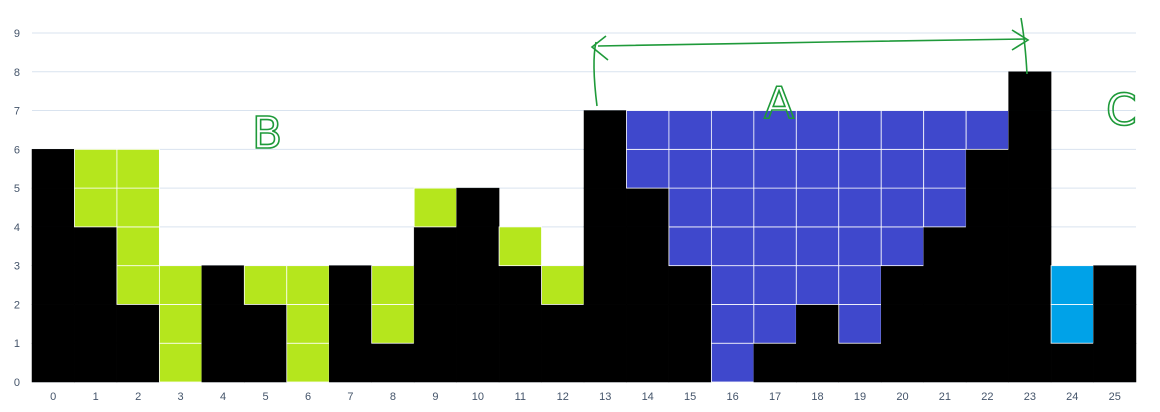 The image size is (1160, 412). What do you see at coordinates (393, 397) in the screenshot?
I see `x-tick-label: 8` at bounding box center [393, 397].